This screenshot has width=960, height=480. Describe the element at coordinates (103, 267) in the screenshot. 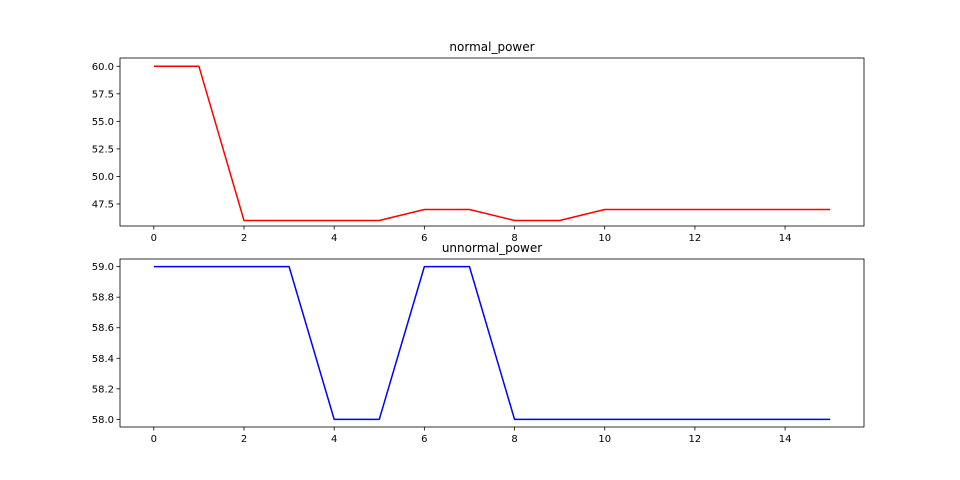

I see `y-tick-label: 59.0` at that location.